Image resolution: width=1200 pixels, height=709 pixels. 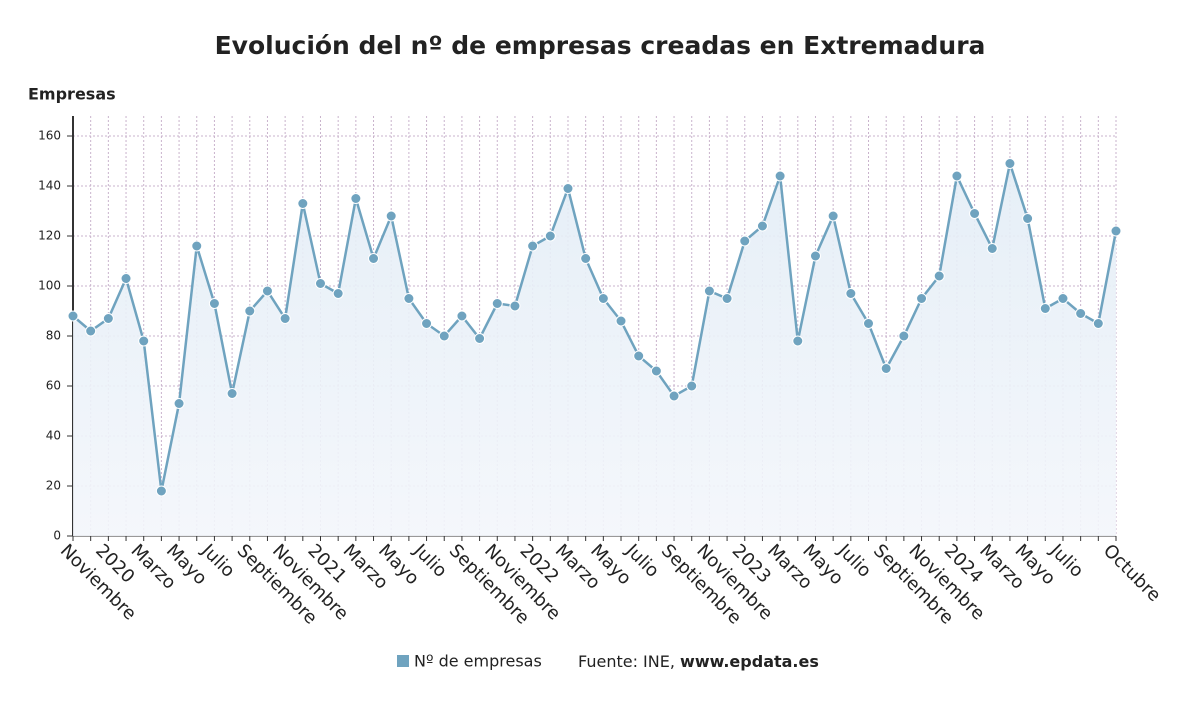 I want to click on source: Fuente: INE, www.epdata.es, so click(x=698, y=661).